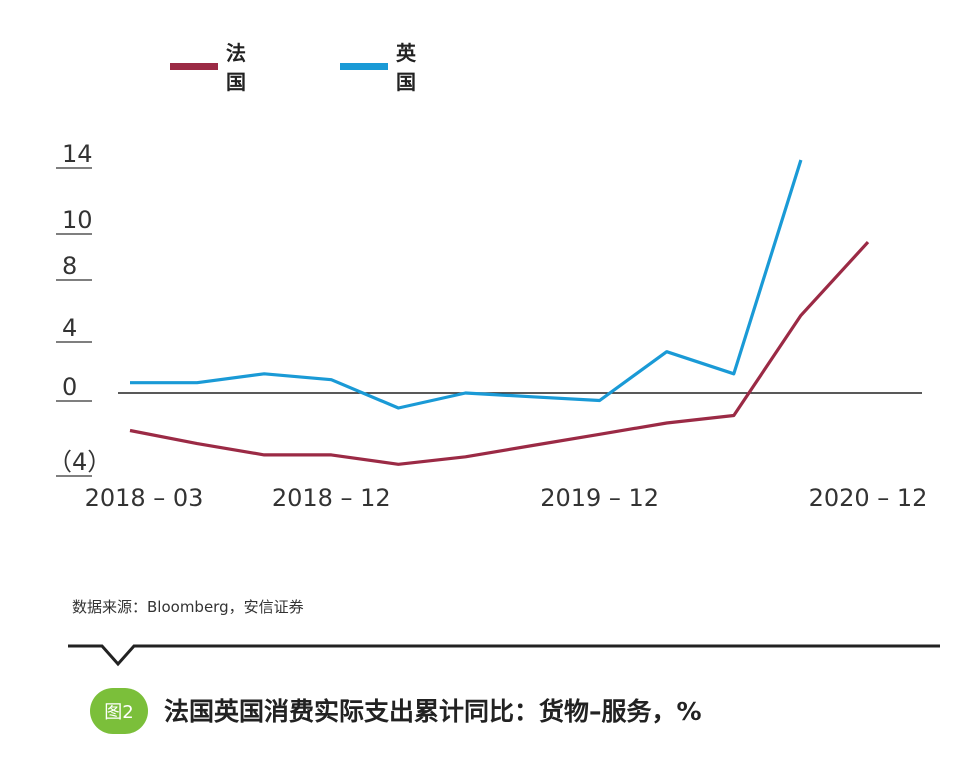 The width and height of the screenshot is (960, 772). I want to click on y-tick-label: 0, so click(69, 387).